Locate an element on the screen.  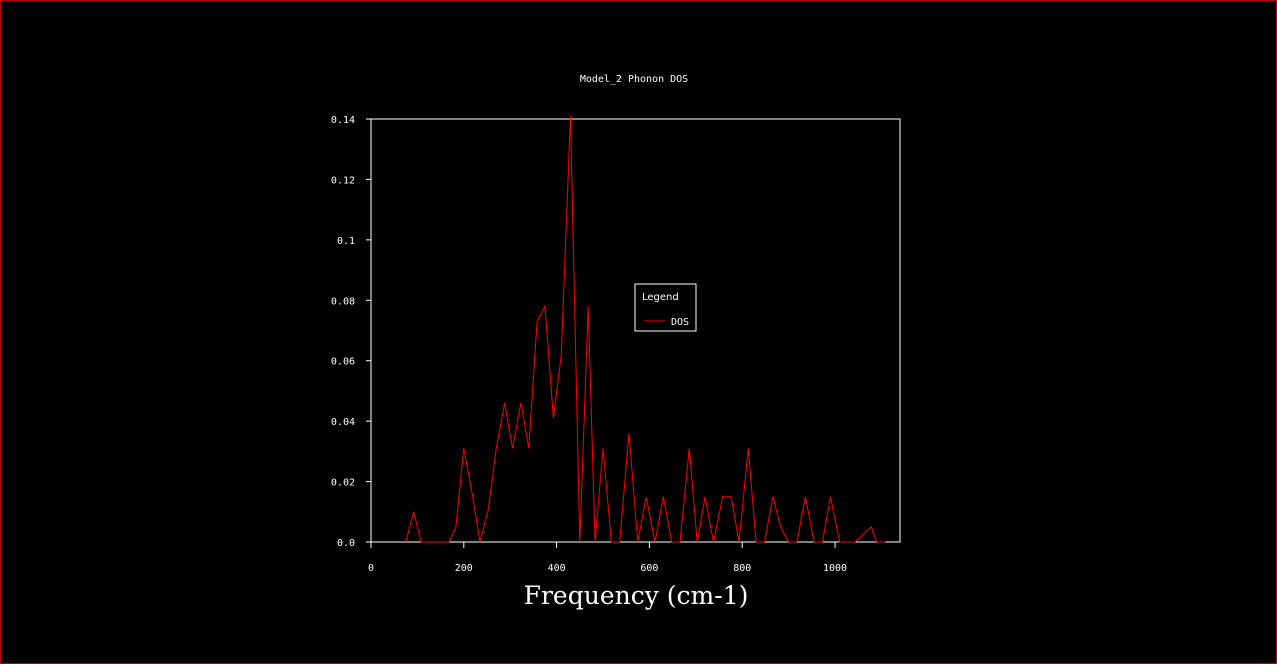
y-tick-label: 0.08 is located at coordinates (343, 301).